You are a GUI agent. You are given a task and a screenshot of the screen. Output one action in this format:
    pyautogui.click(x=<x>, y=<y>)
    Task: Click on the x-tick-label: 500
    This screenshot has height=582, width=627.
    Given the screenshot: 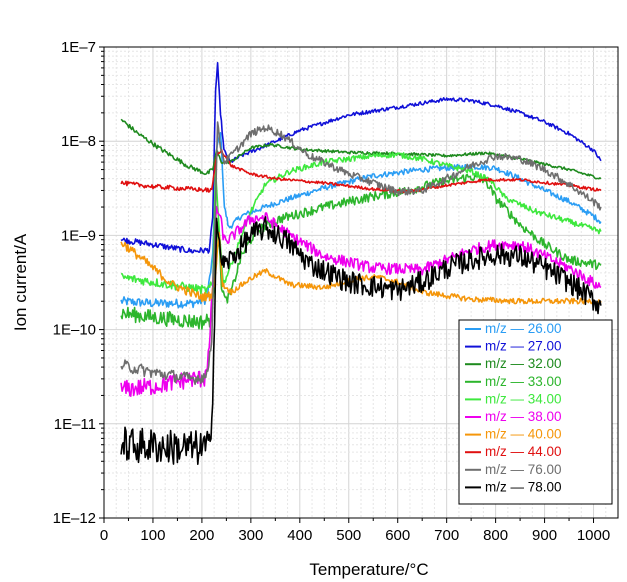 What is the action you would take?
    pyautogui.click(x=348, y=535)
    